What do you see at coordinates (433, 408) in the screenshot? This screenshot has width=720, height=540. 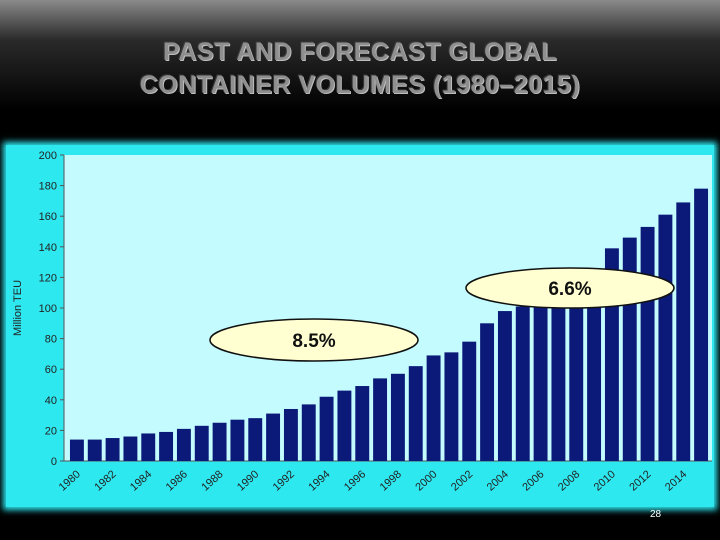 I see `bar-2000` at bounding box center [433, 408].